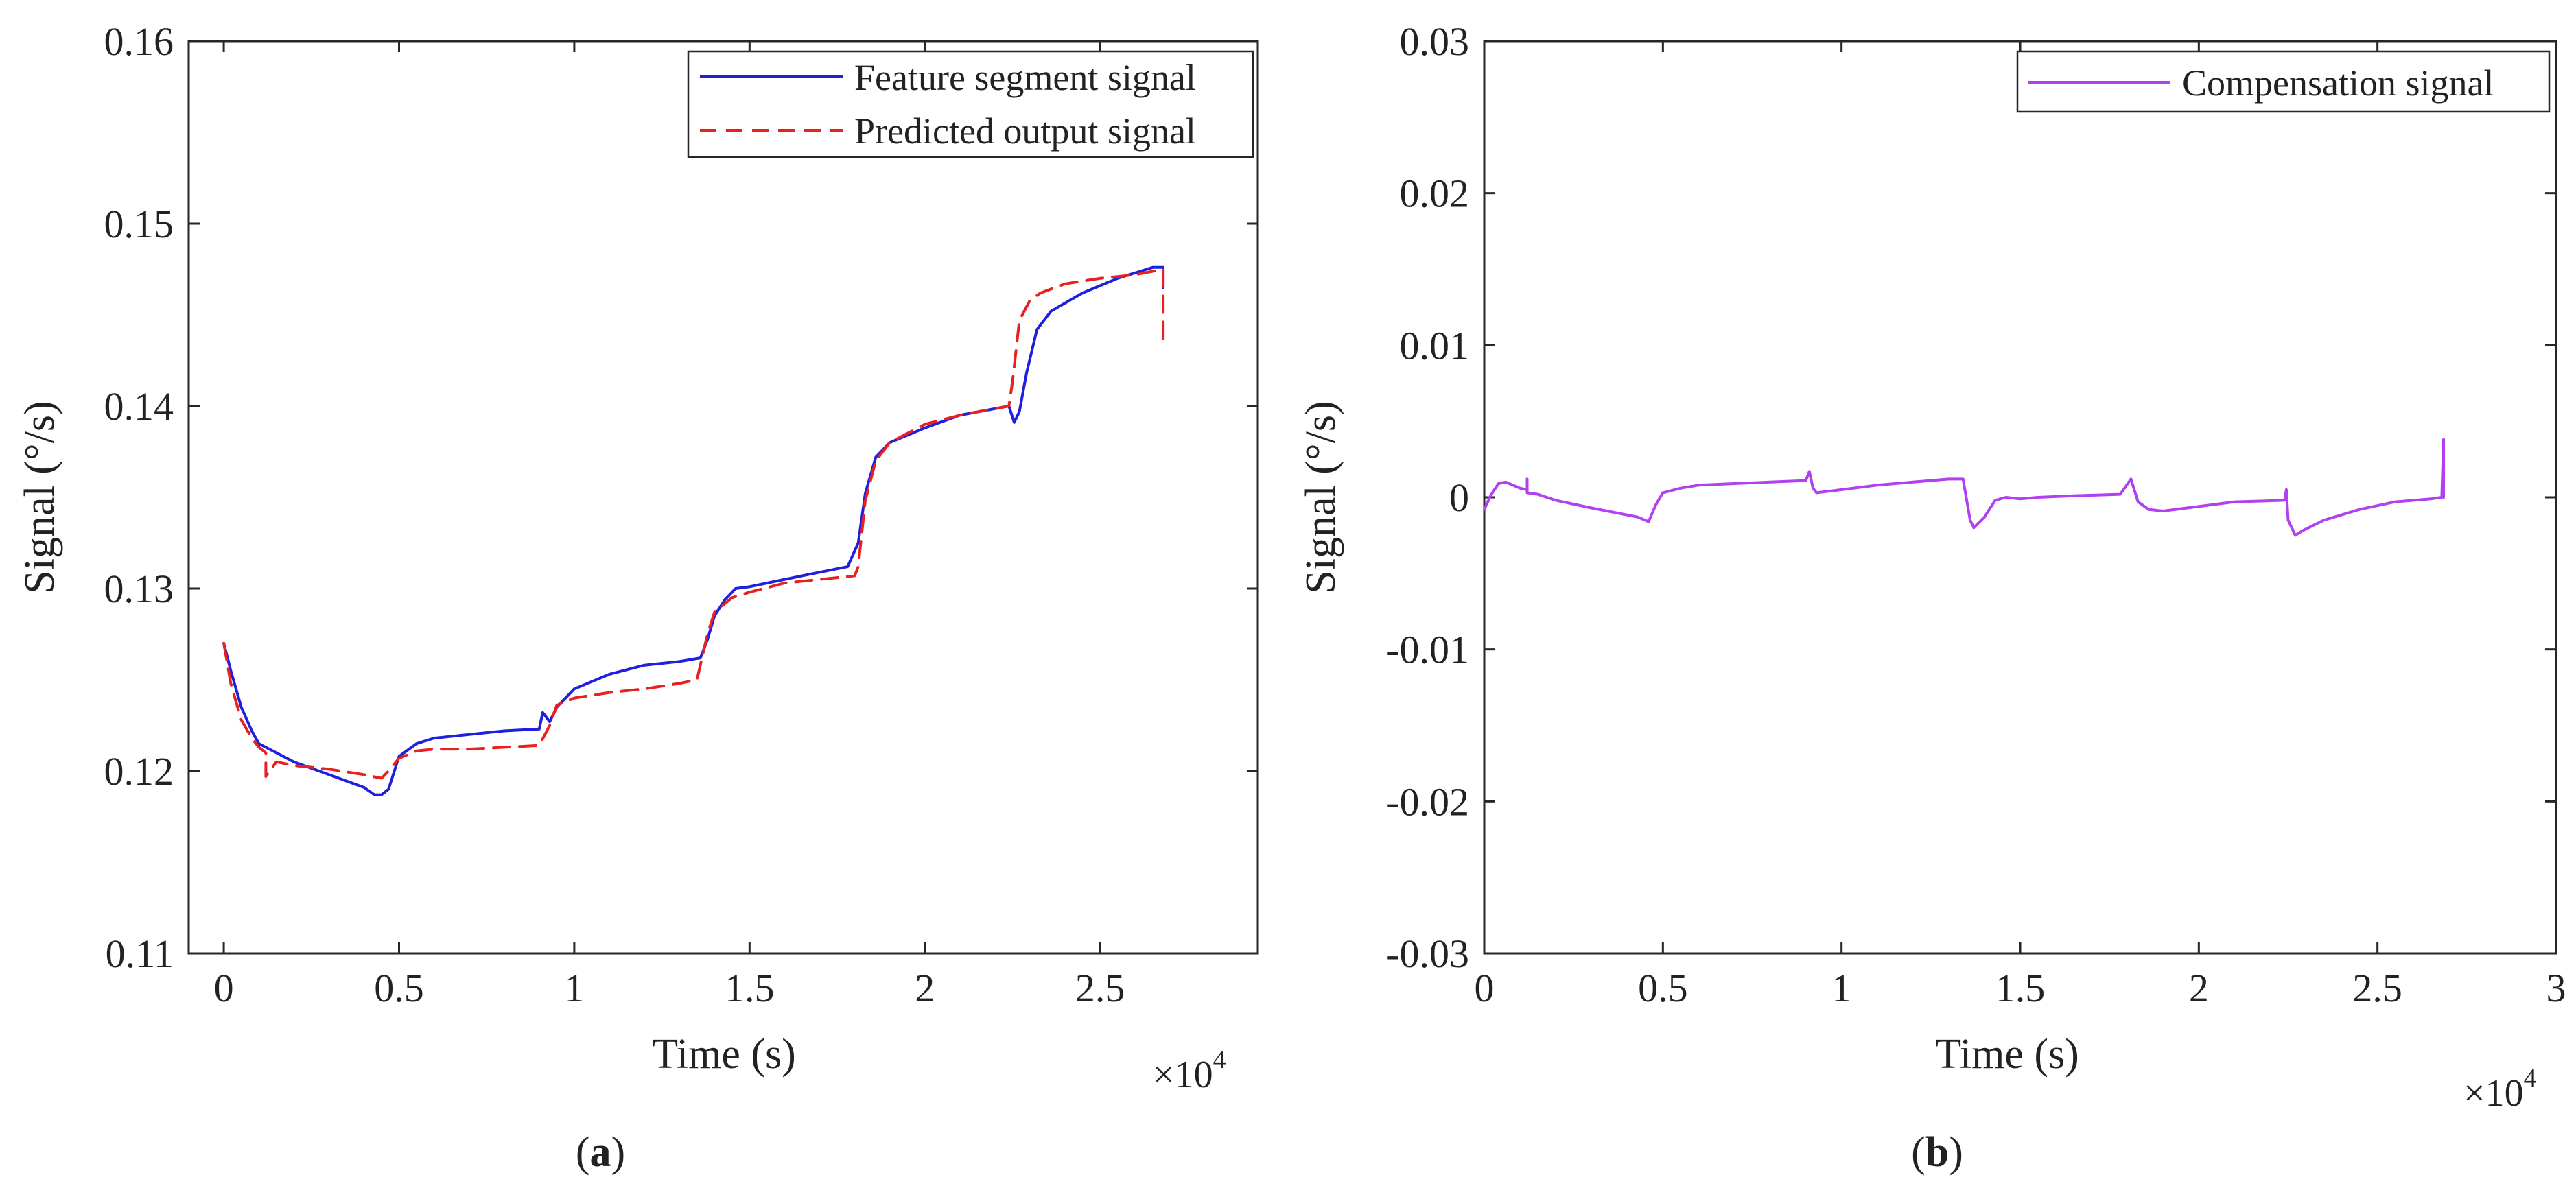 The height and width of the screenshot is (1199, 2576). Describe the element at coordinates (2530, 1078) in the screenshot. I see `chart-b-x-multiplier-exp: 4` at that location.